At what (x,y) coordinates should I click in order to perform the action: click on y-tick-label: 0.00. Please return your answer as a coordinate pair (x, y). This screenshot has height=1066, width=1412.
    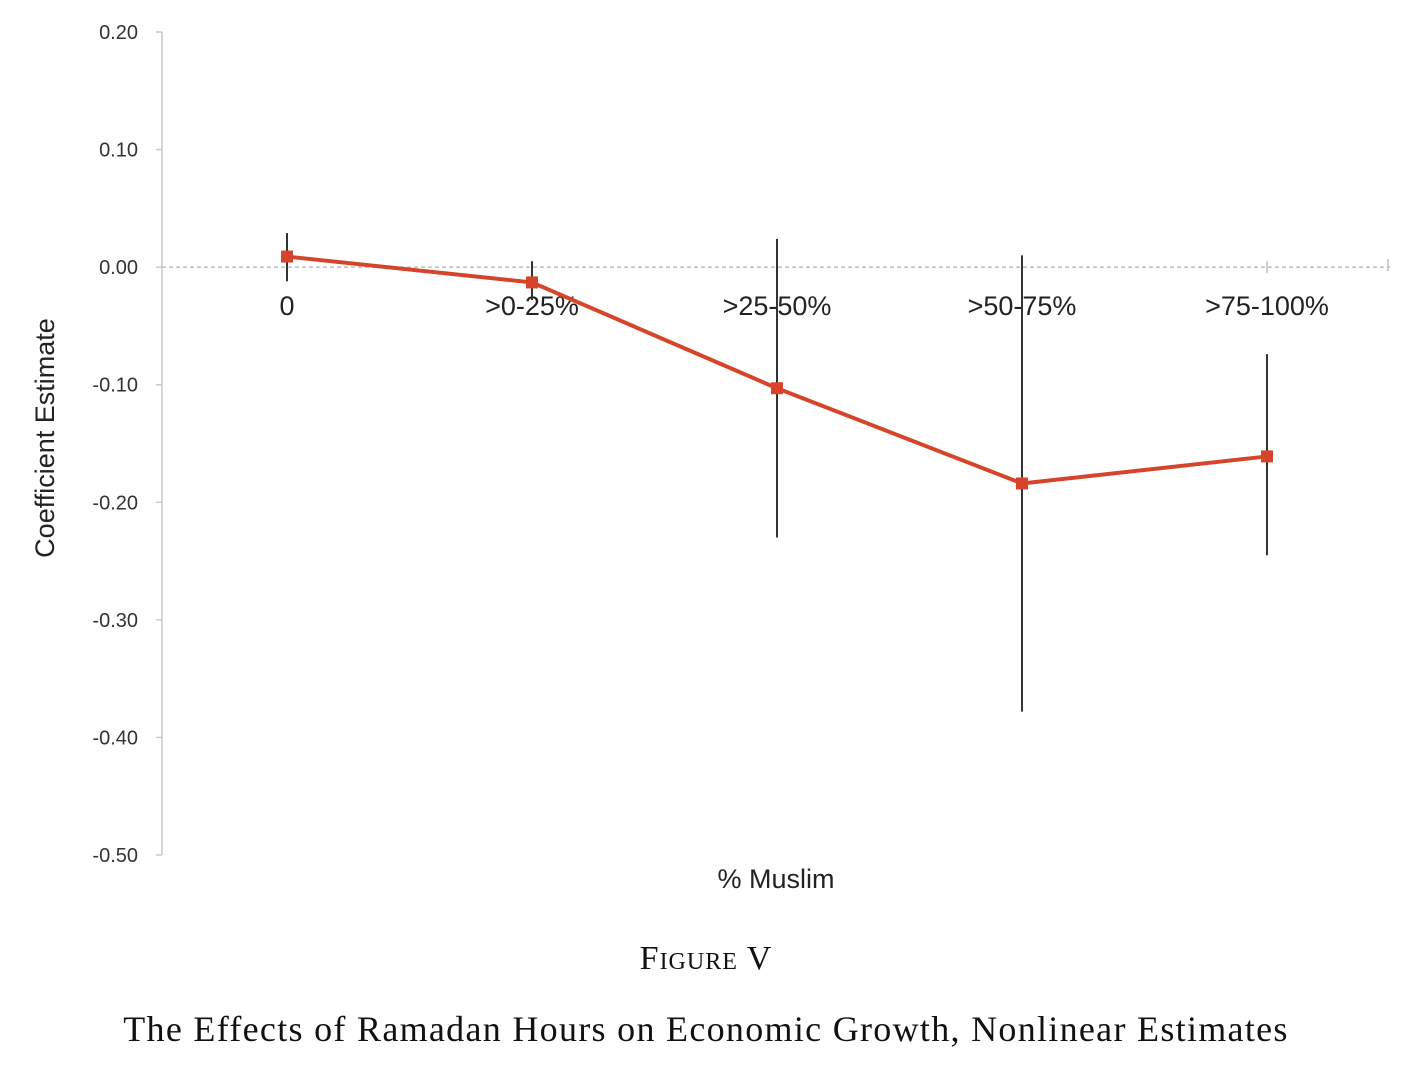
    Looking at the image, I should click on (118, 268).